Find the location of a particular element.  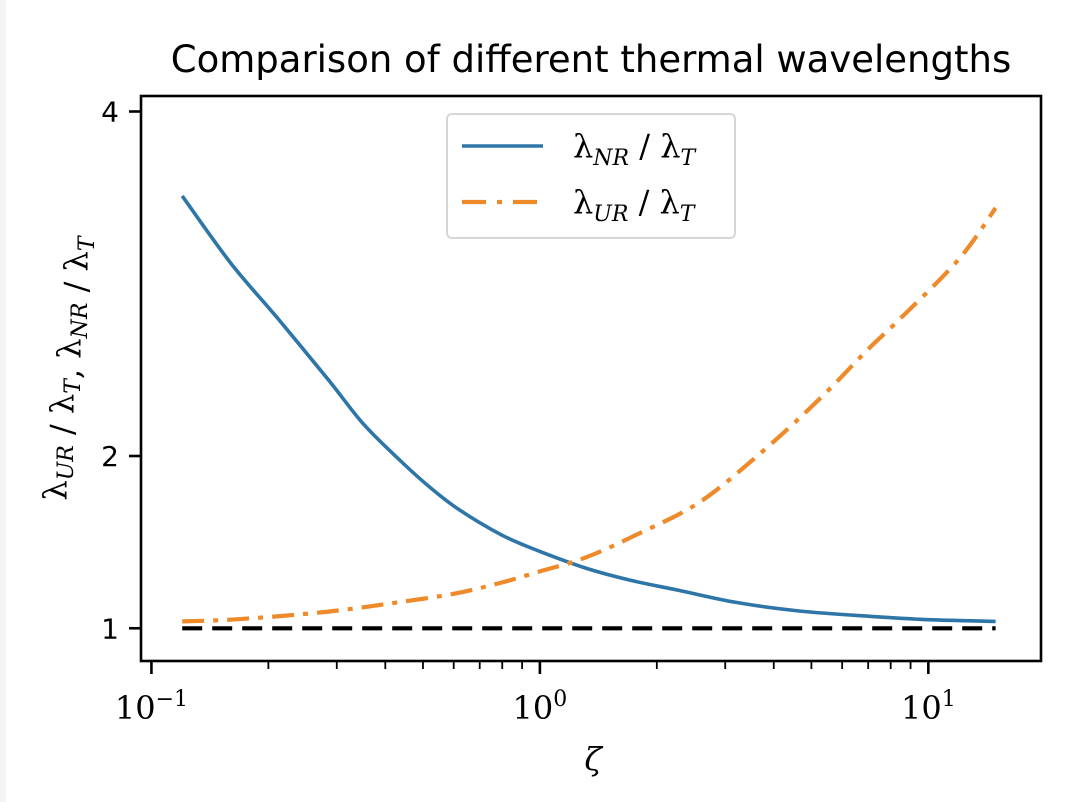

x-tick-label: 10⁰ is located at coordinates (540, 707).